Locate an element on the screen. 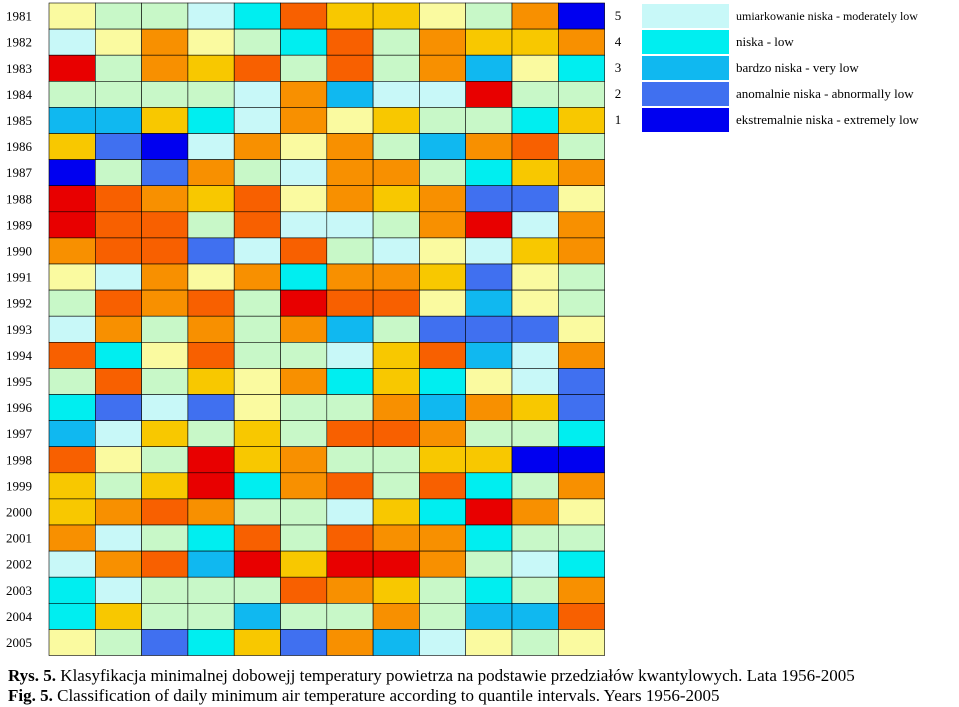 Image resolution: width=959 pixels, height=707 pixels. year-label: 1992 is located at coordinates (19, 303).